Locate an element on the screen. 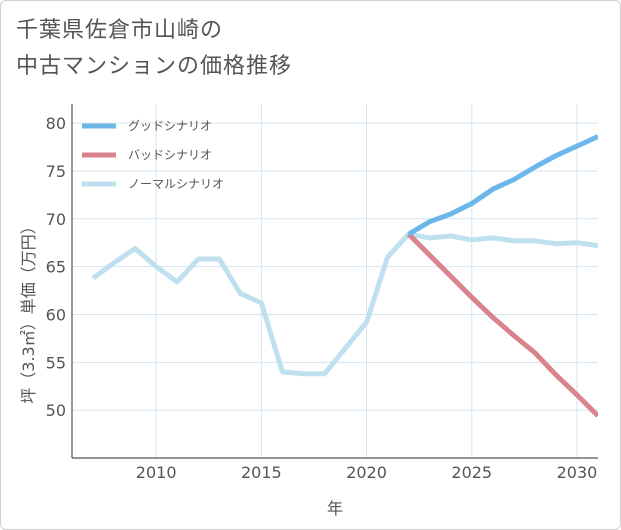 This screenshot has height=530, width=621. x-tick-label: 2020 is located at coordinates (366, 472).